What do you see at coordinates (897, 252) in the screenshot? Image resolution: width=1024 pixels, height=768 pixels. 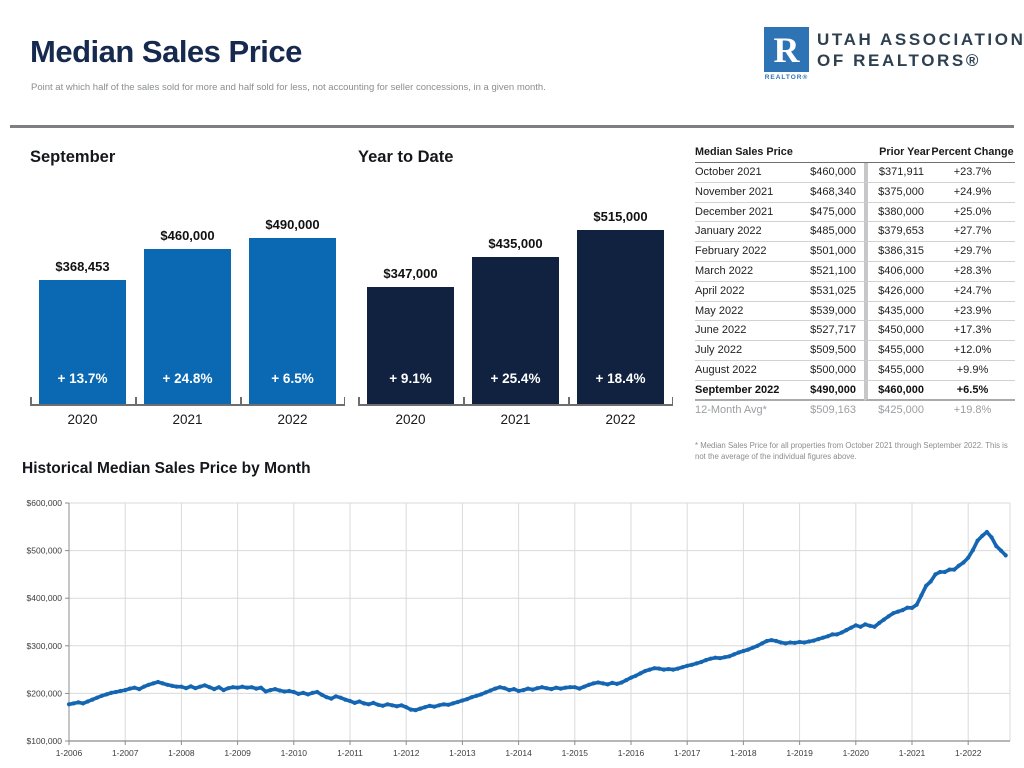 I see `row-prior-year: $386,315` at bounding box center [897, 252].